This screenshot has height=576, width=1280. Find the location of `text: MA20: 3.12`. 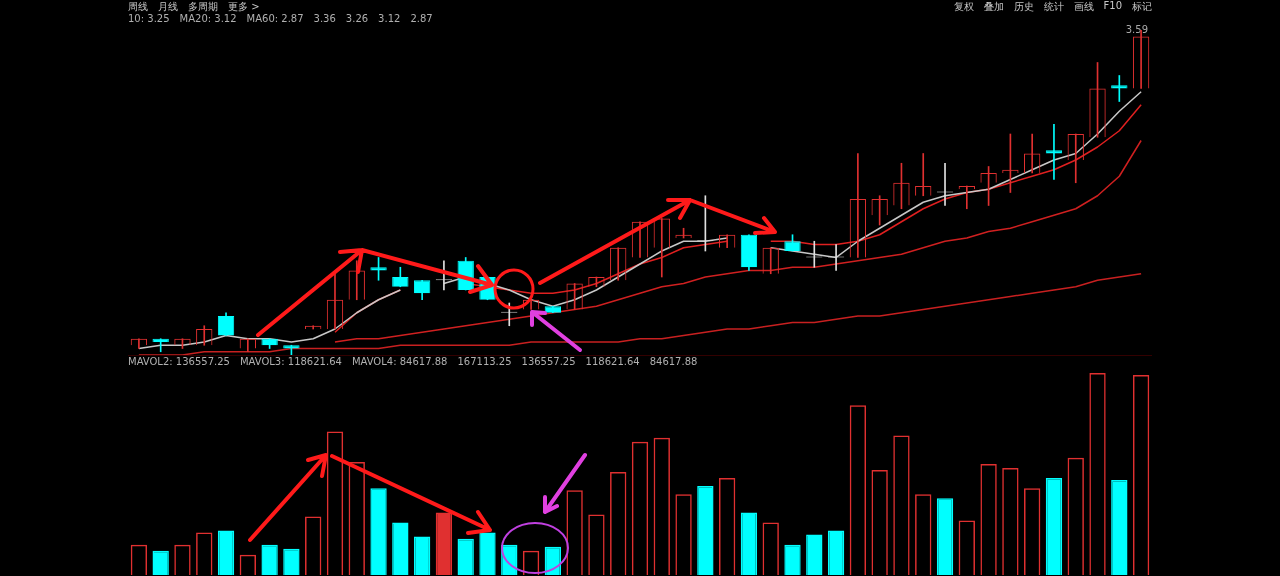

text: MA20: 3.12 is located at coordinates (208, 19).